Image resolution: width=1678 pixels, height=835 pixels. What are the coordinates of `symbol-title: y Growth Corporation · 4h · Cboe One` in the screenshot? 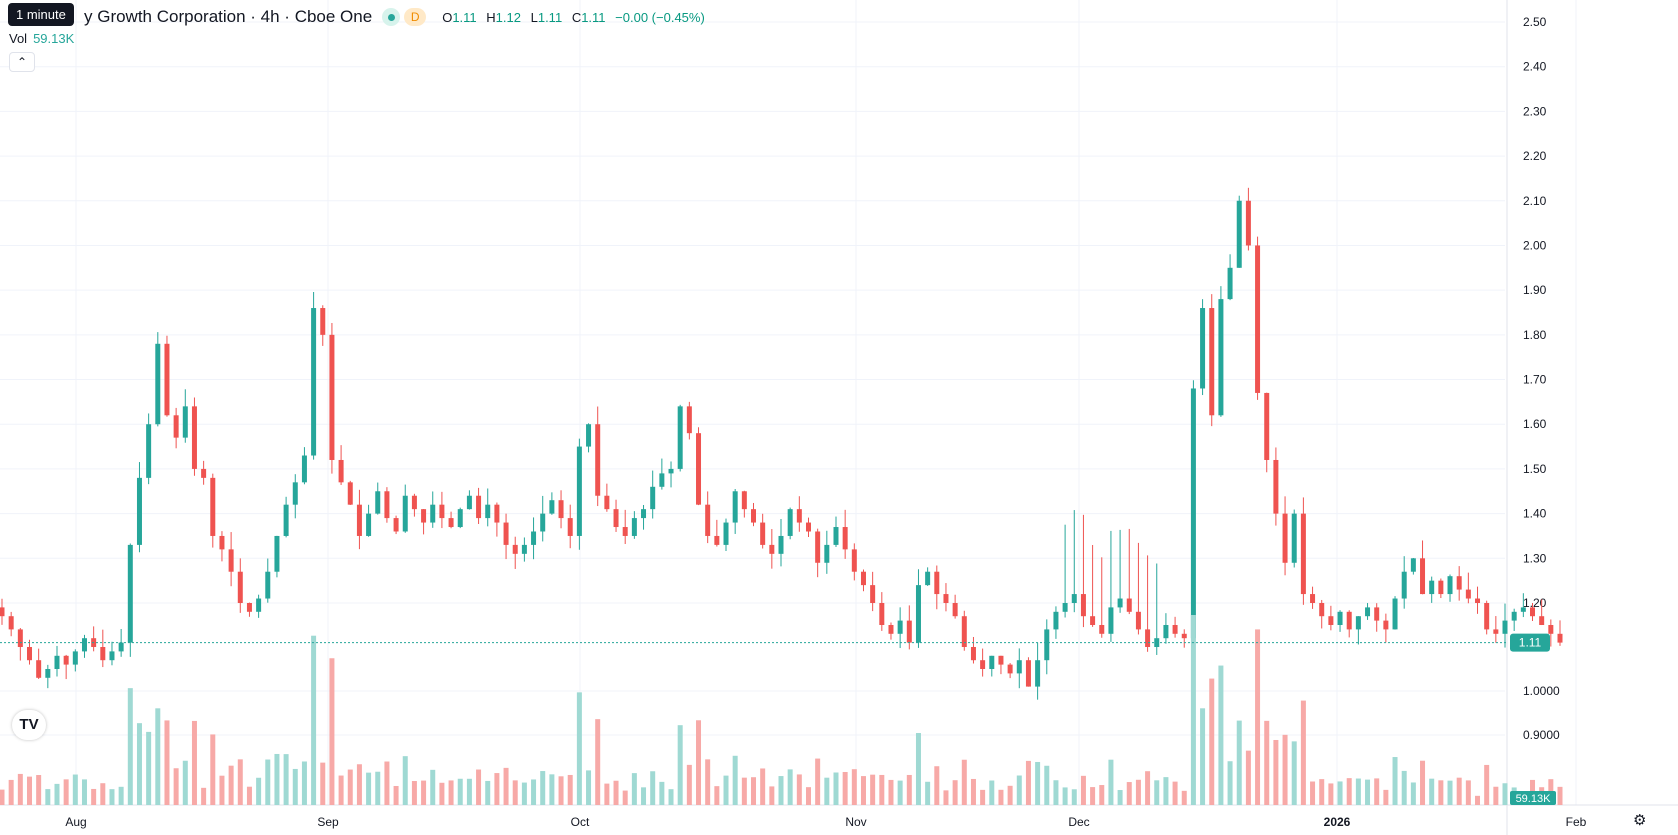 It's located at (228, 16).